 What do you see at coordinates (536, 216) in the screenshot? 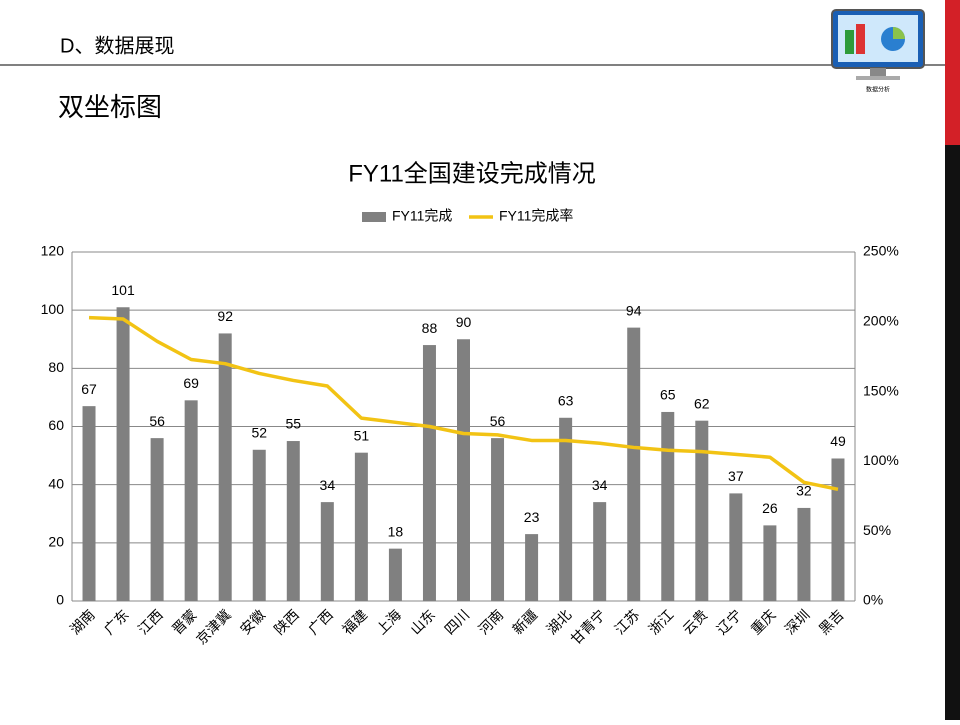
I see `legend-label: FY11完成率` at bounding box center [536, 216].